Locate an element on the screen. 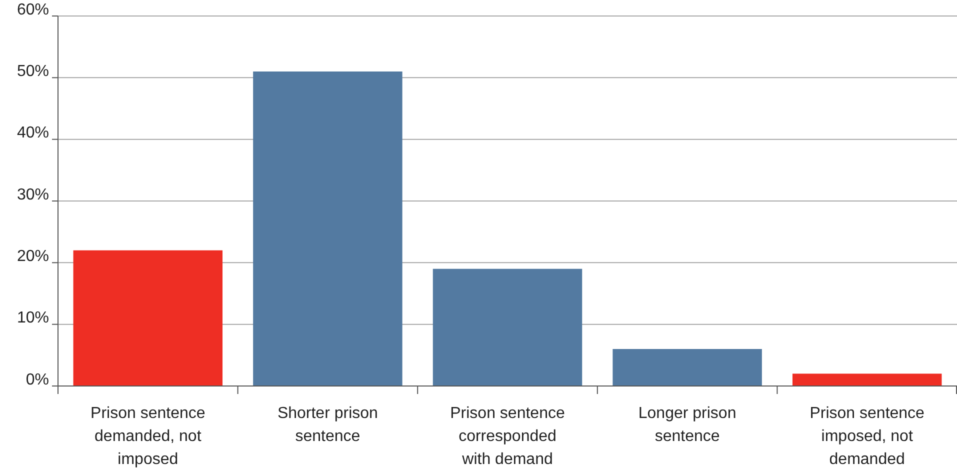 This screenshot has height=472, width=957. y-tick-label: 30% is located at coordinates (32, 195).